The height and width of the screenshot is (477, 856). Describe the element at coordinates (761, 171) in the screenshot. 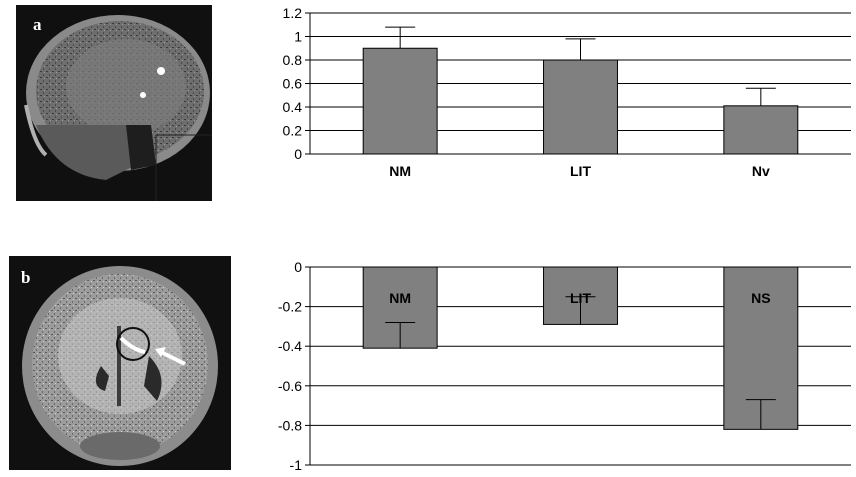

I see `category-label: Nv` at that location.